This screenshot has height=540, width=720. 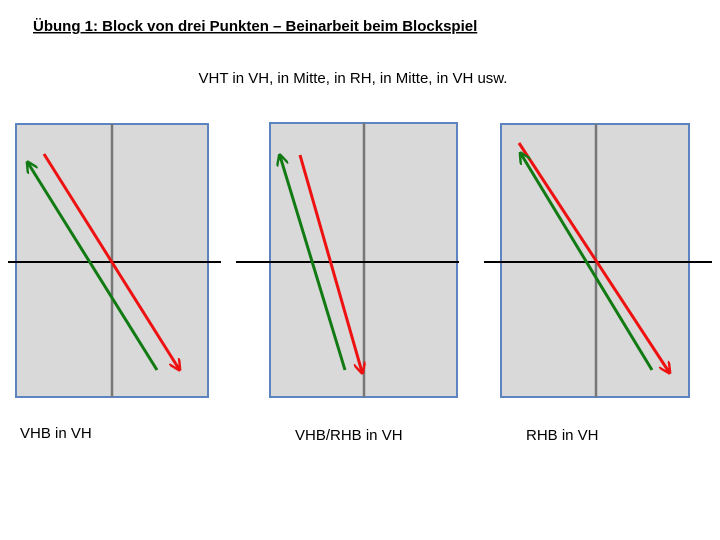 What do you see at coordinates (56, 433) in the screenshot?
I see `panel-label: VHB in VH` at bounding box center [56, 433].